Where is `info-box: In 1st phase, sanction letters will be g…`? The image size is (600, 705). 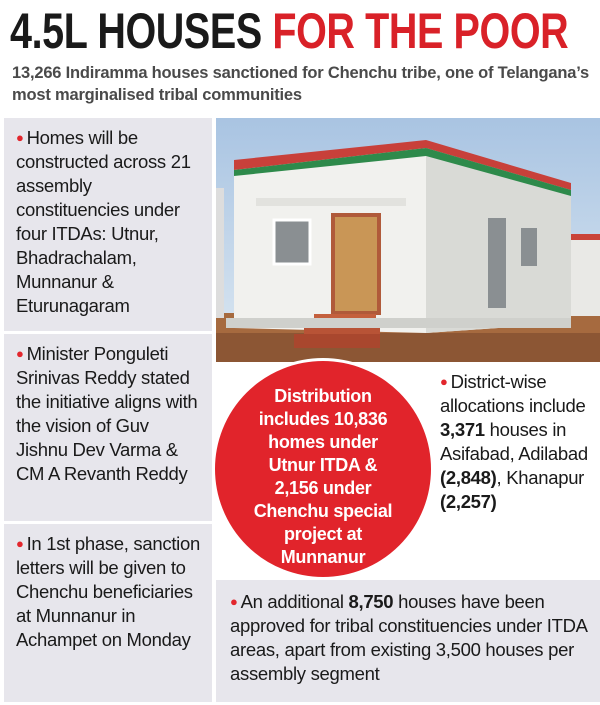
info-box: In 1st phase, sanction letters will be g… is located at coordinates (108, 613).